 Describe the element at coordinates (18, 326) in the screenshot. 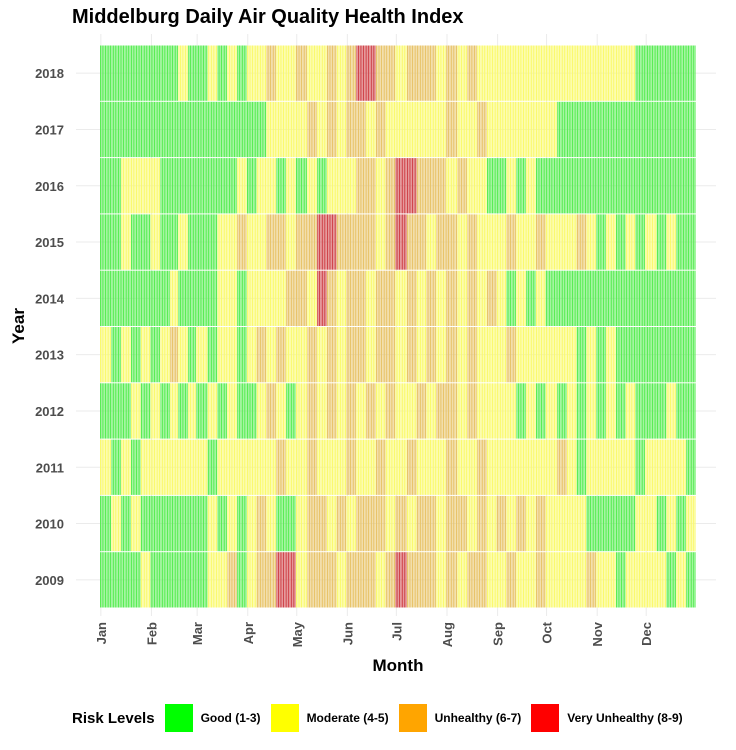

I see `y-axis-title: Year` at that location.